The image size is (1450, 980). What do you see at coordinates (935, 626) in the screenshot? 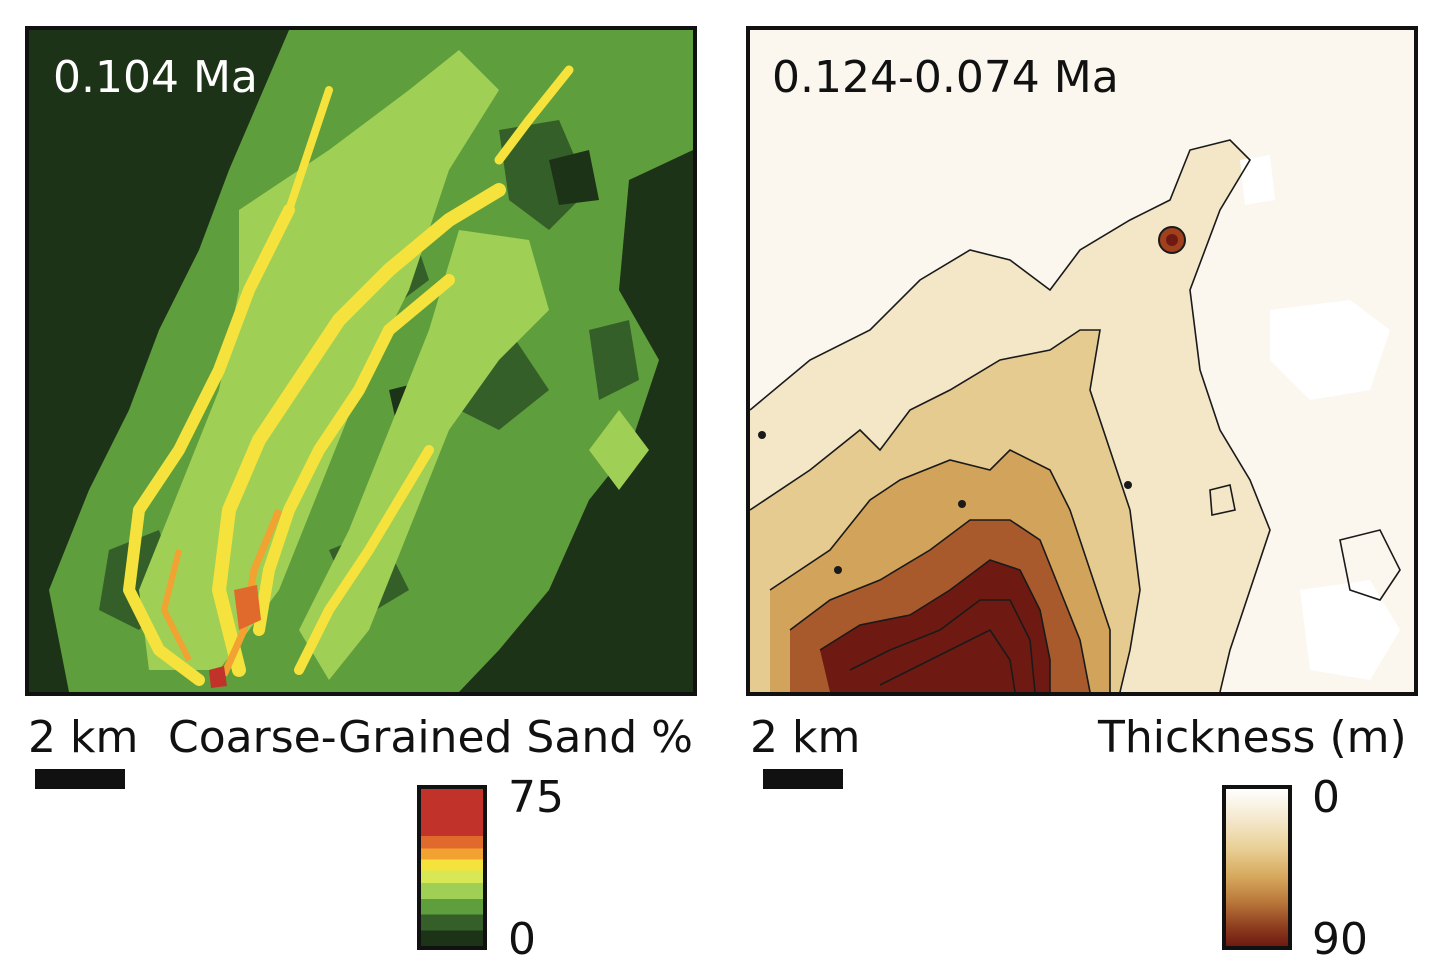
I see `thickness-zone-core` at bounding box center [935, 626].